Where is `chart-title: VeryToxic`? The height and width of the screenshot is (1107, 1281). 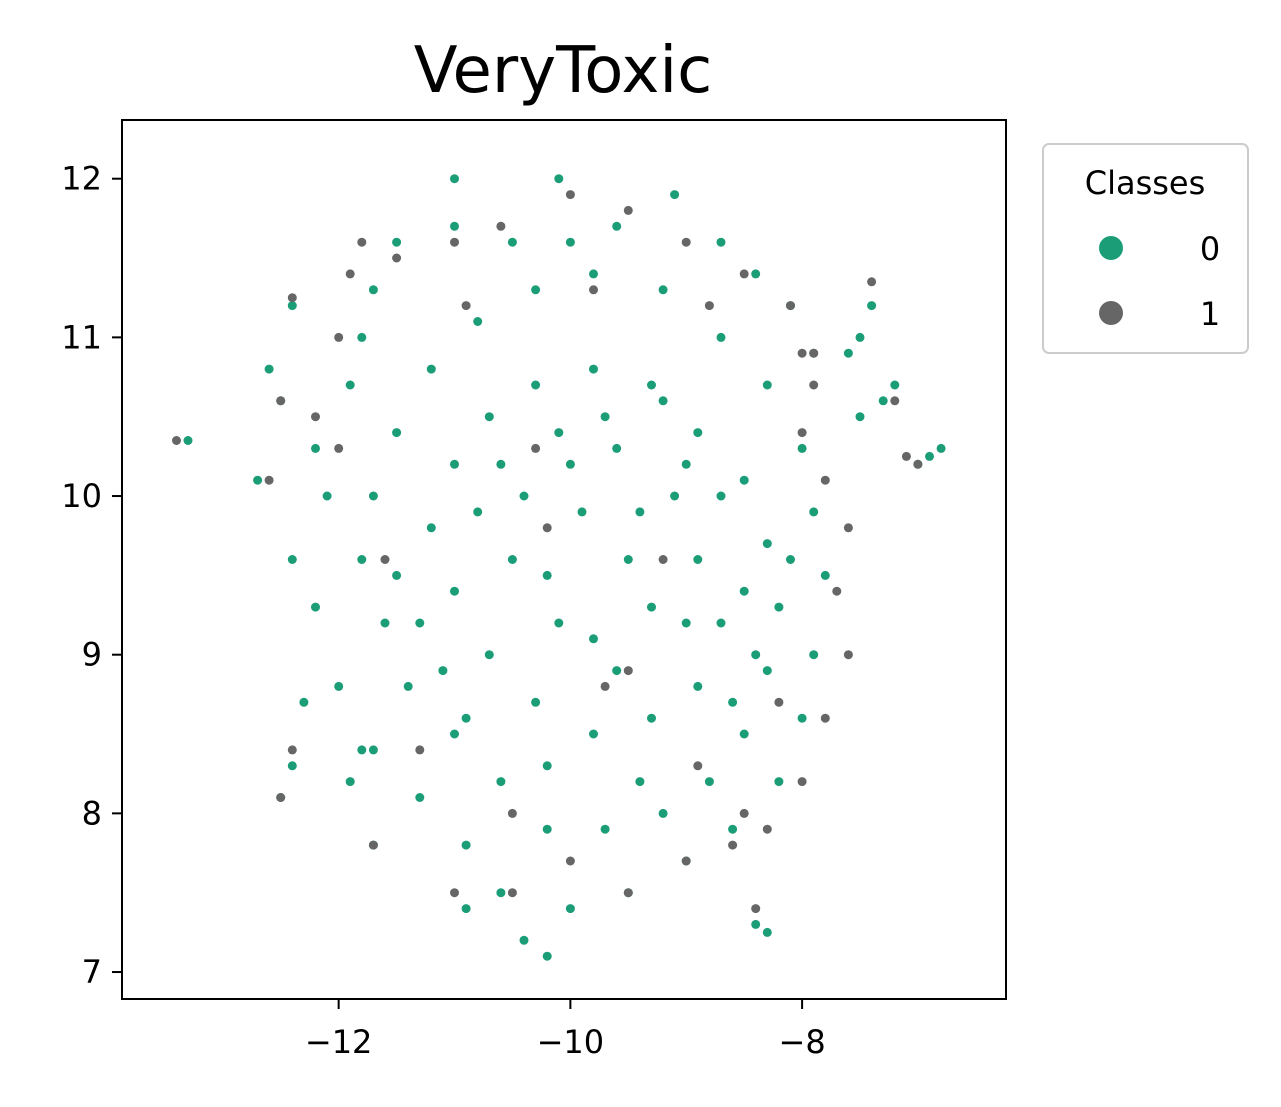
chart-title: VeryToxic is located at coordinates (563, 71).